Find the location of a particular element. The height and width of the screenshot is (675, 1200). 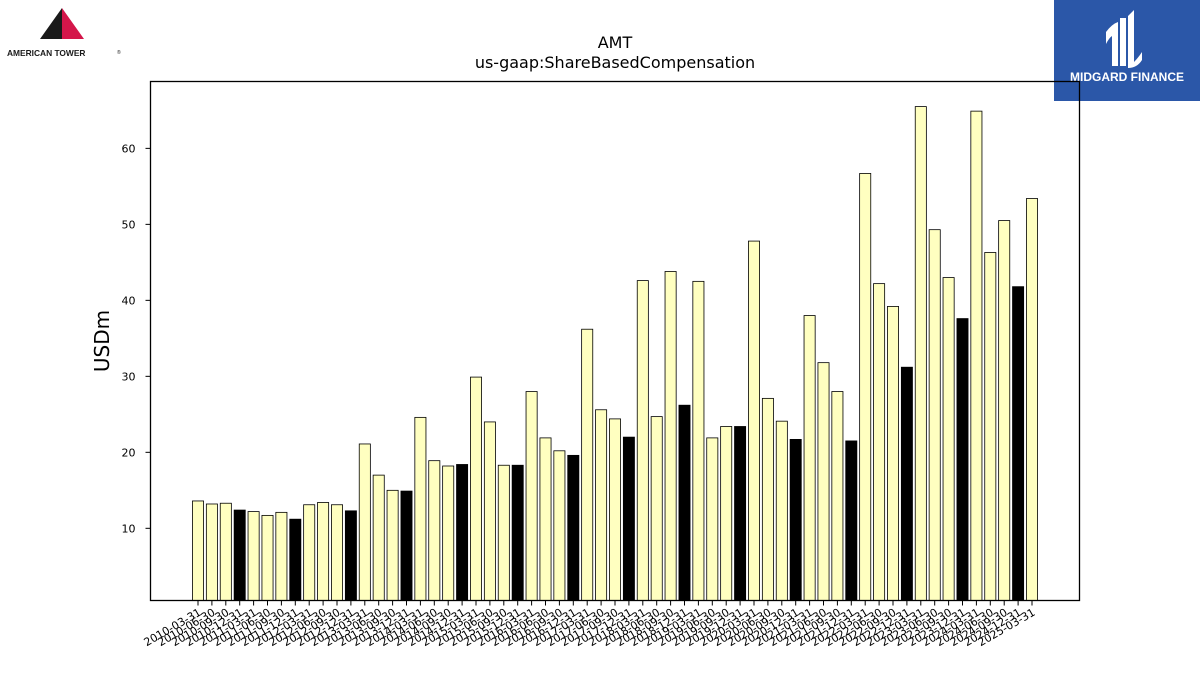

y-tick-label: 10 is located at coordinates (129, 528).